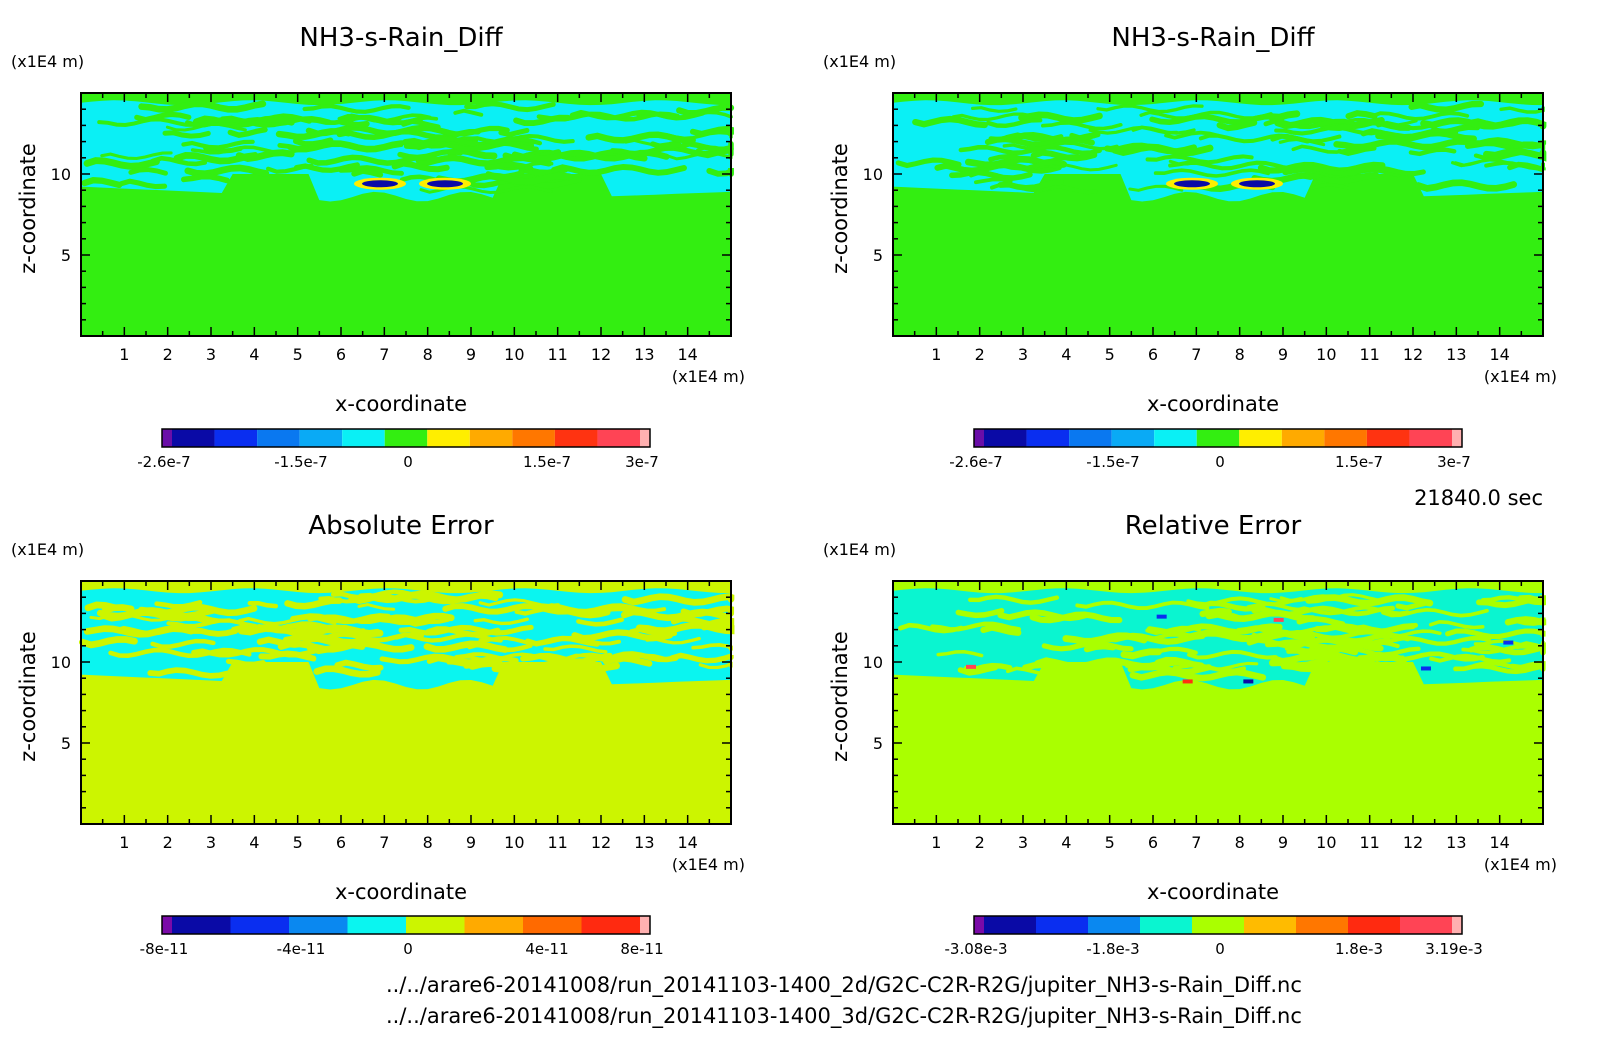 The height and width of the screenshot is (1054, 1604). Describe the element at coordinates (840, 696) in the screenshot. I see `y-axis-label: z-coordinate` at that location.